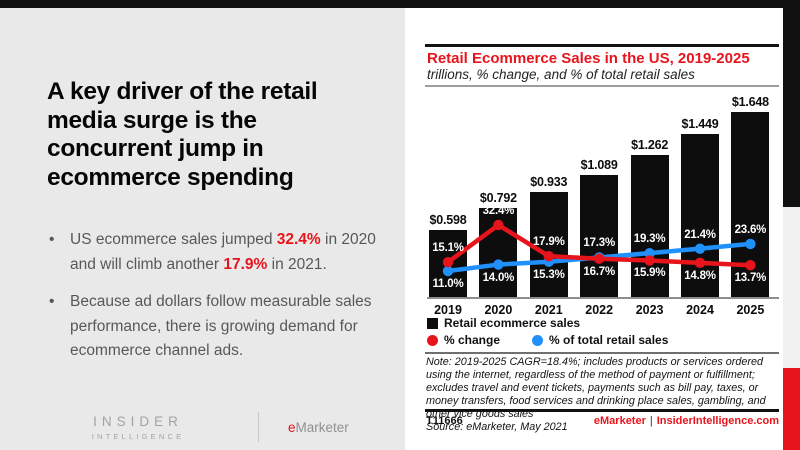  I want to click on red-dot-icon, so click(432, 340).